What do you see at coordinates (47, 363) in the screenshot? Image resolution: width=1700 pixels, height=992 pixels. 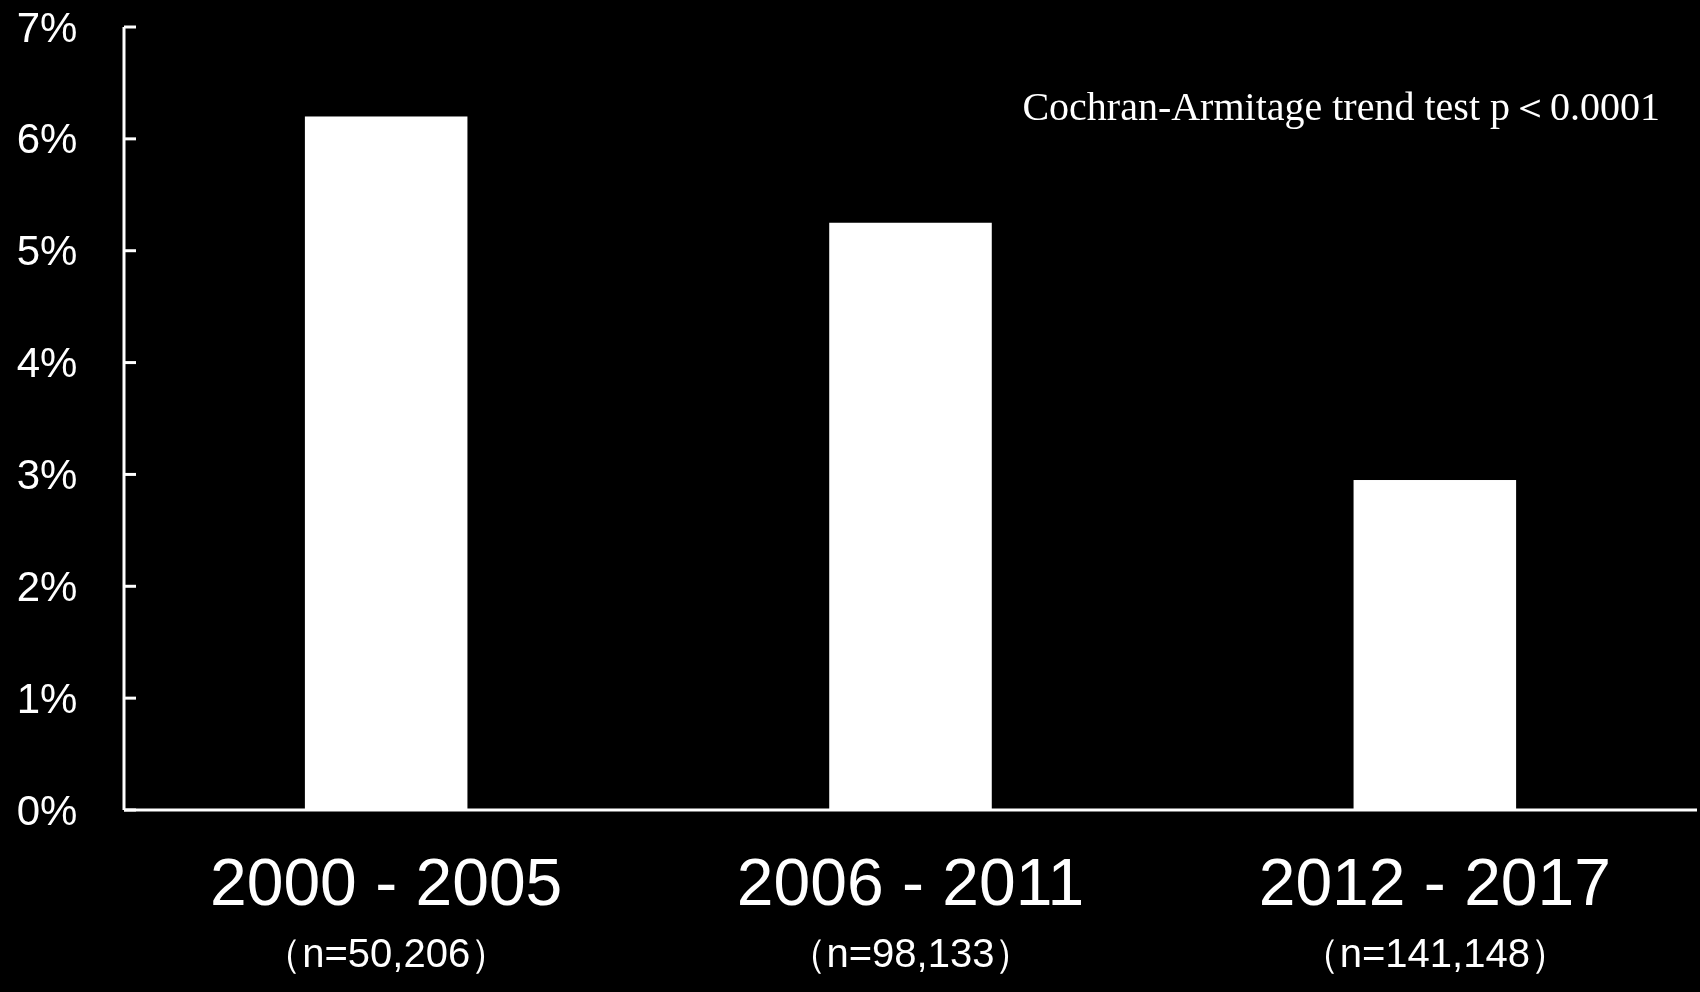 I see `y-tick-label: 4%` at bounding box center [47, 363].